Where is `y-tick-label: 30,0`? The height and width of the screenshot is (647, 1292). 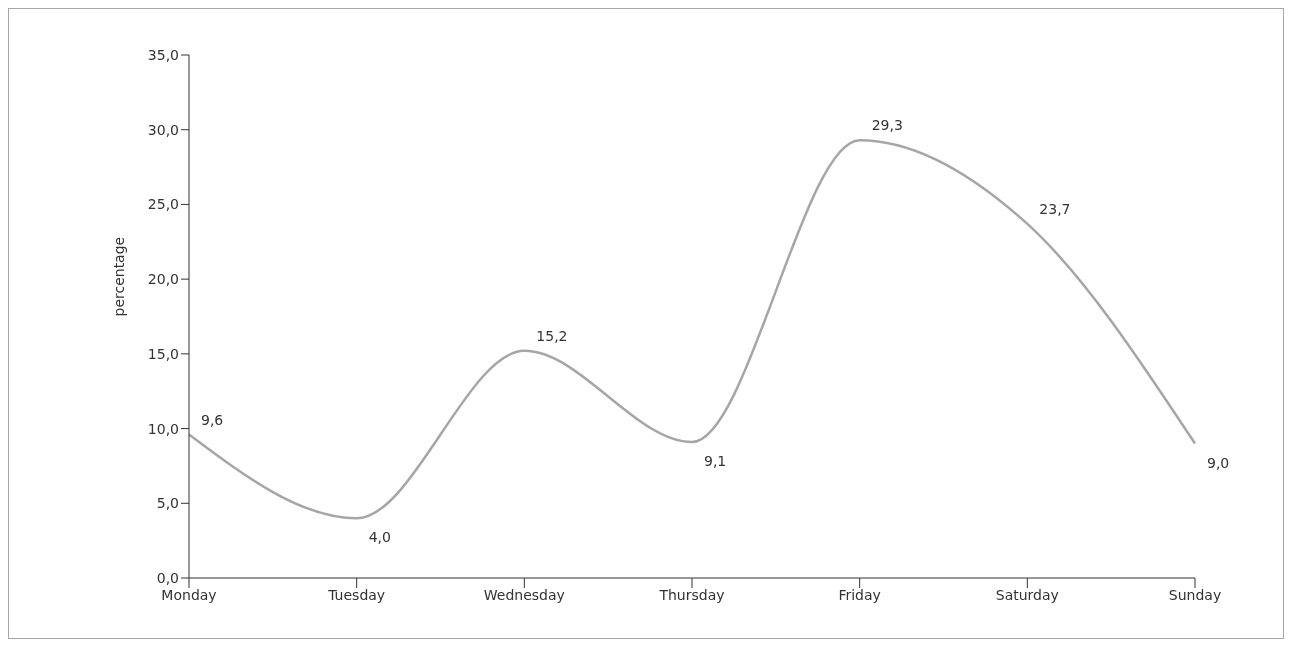
y-tick-label: 30,0 is located at coordinates (163, 129).